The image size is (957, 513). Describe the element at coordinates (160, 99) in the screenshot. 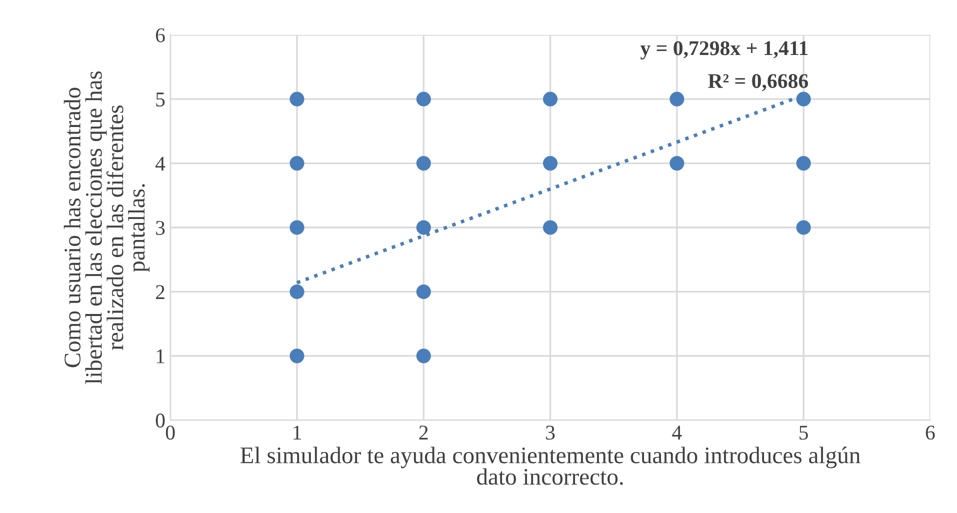

I see `y-tick-label: 5` at that location.